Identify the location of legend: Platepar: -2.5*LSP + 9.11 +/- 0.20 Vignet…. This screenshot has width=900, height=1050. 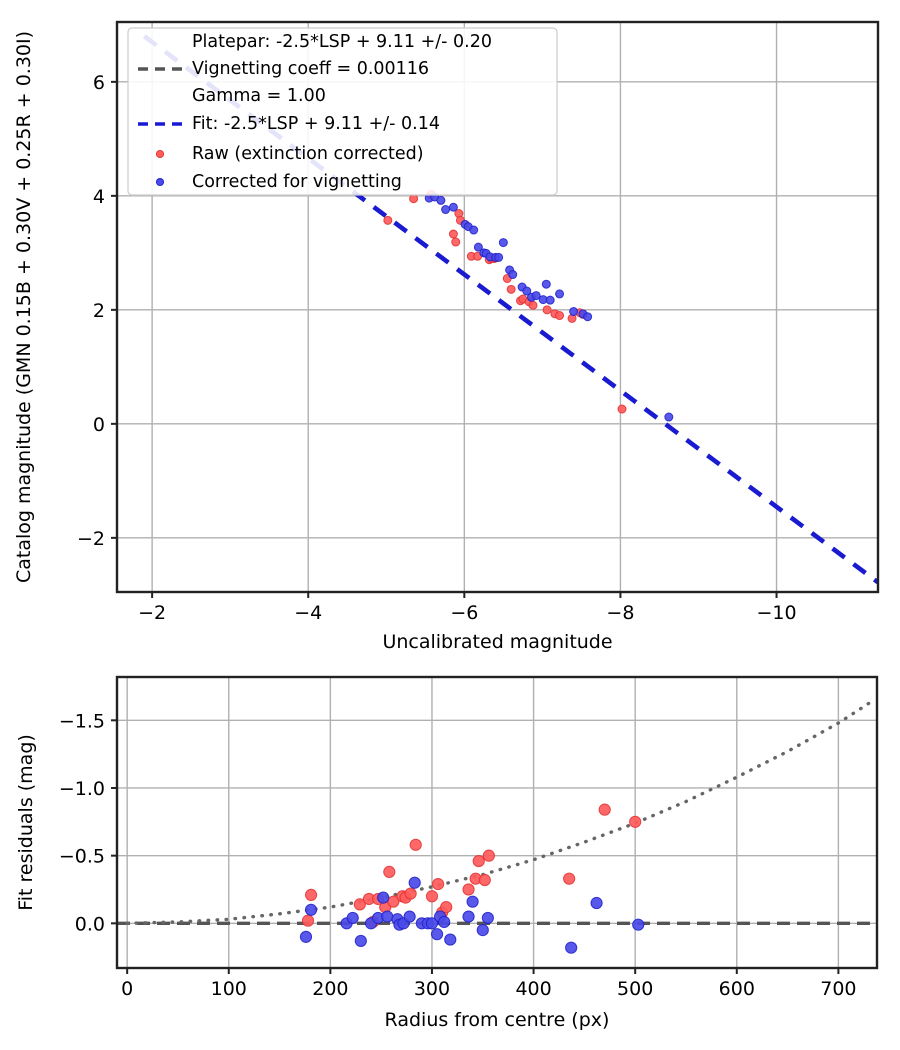
(342, 111).